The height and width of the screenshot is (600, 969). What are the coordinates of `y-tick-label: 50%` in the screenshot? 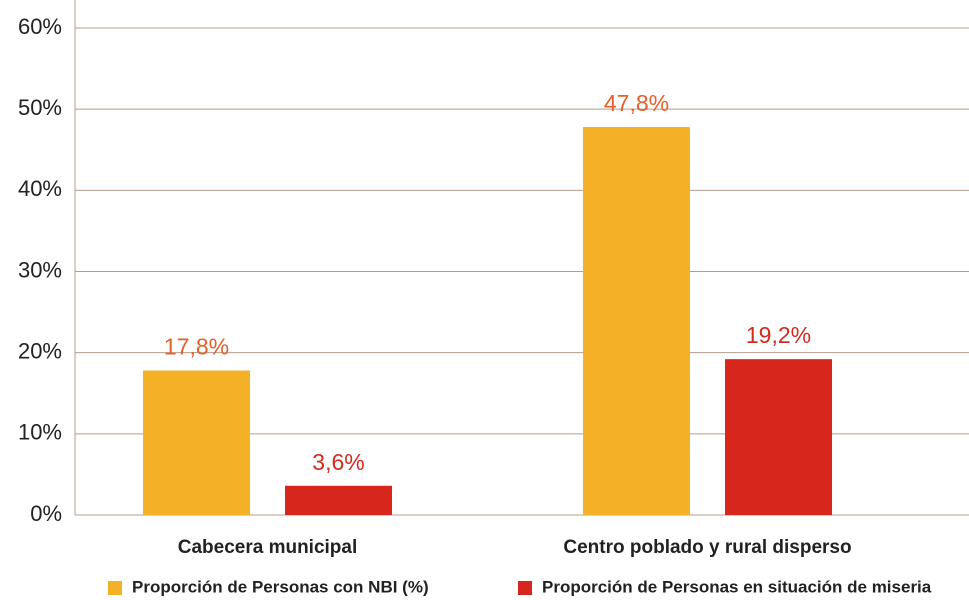 It's located at (40, 107).